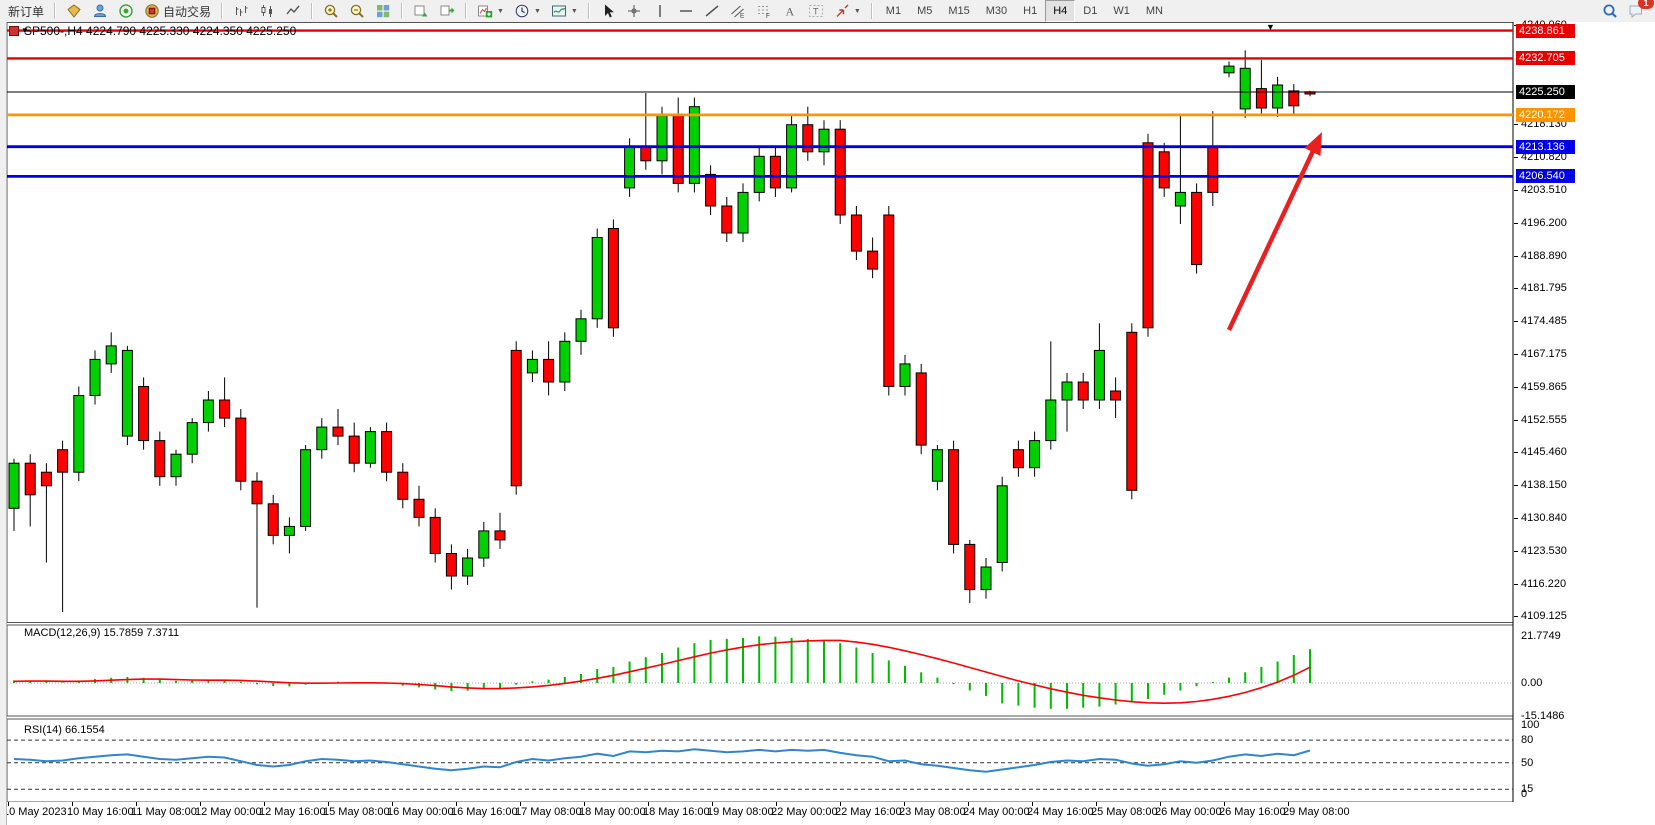  Describe the element at coordinates (484, 812) in the screenshot. I see `time-tick-label: 16 May 16:00` at that location.